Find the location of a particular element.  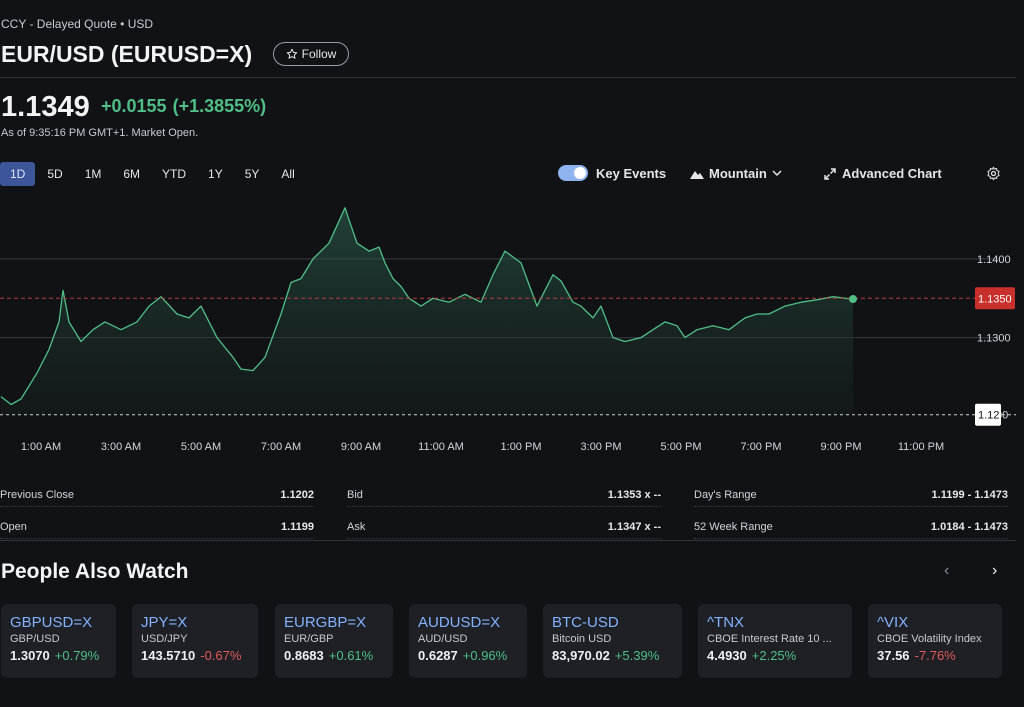

watch-card-symbol: JPY=X is located at coordinates (164, 622).